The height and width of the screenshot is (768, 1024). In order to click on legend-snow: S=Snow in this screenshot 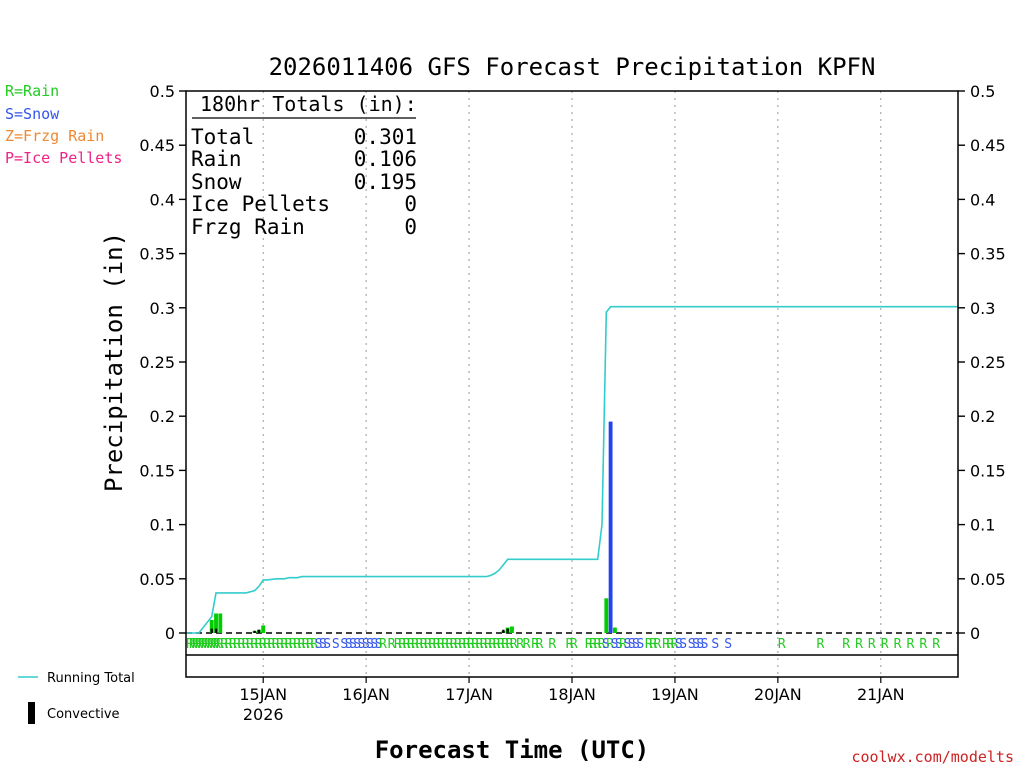, I will do `click(32, 114)`.